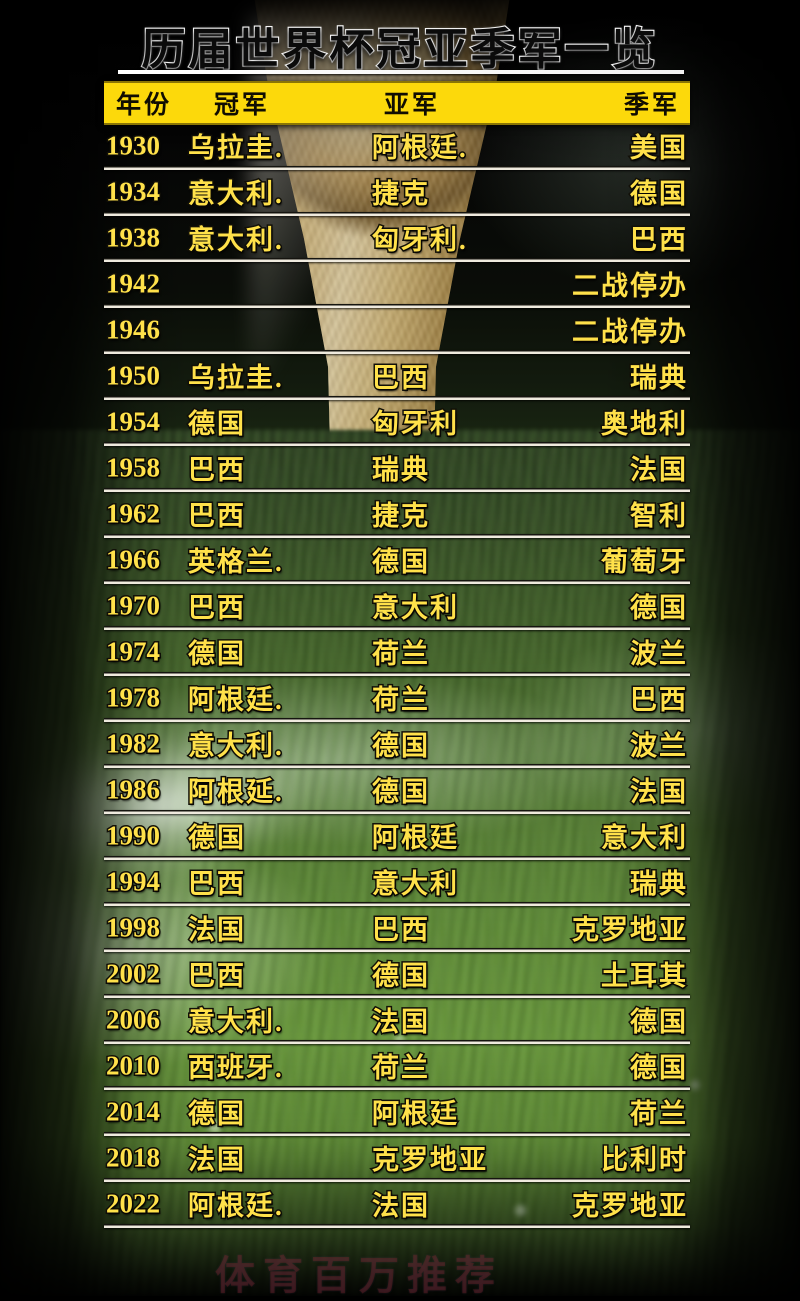  I want to click on table-row: 1966 英格兰. 德国 葡萄牙, so click(397, 561).